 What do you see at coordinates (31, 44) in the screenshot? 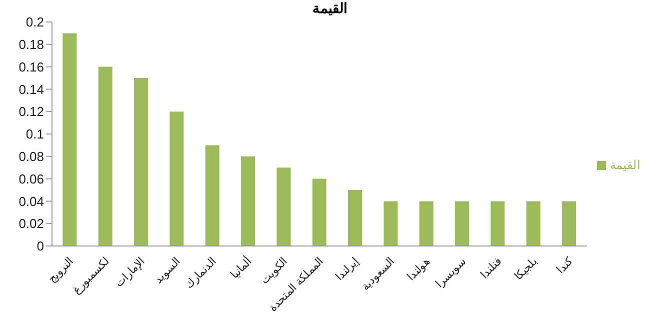
I see `y-tick-label: 0.18` at bounding box center [31, 44].